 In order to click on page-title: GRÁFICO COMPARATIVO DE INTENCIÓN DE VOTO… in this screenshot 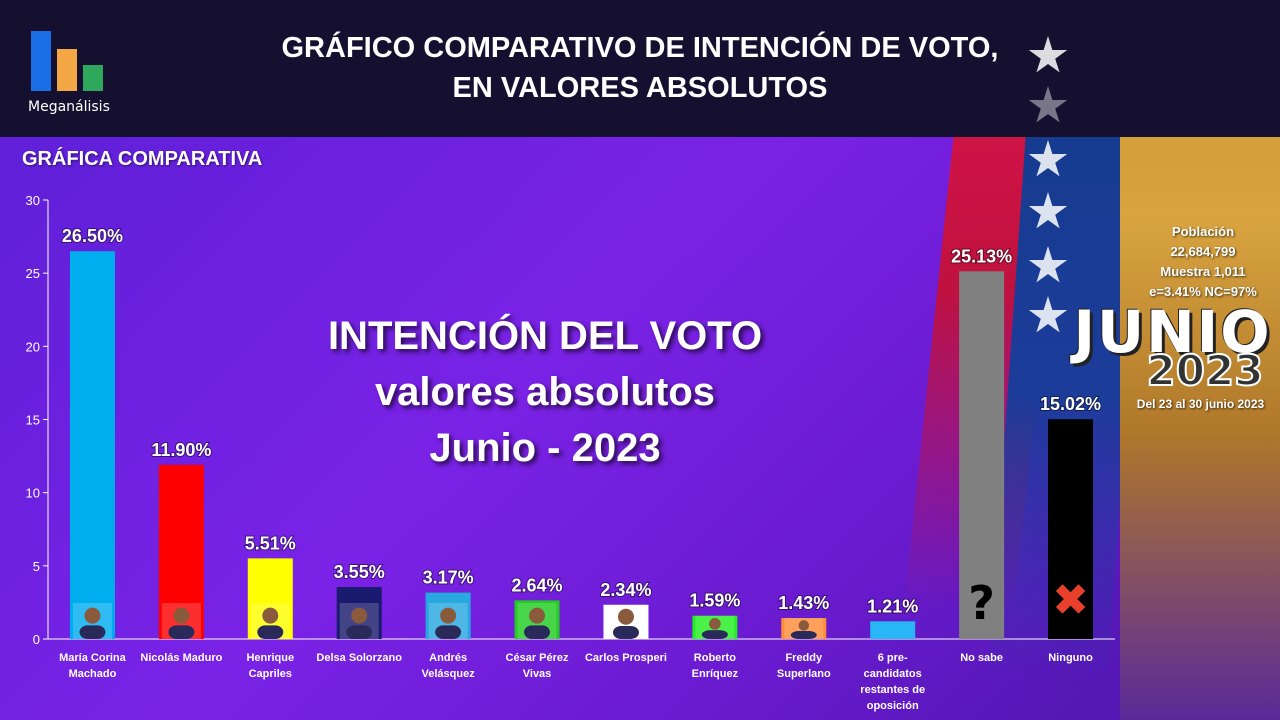, I will do `click(640, 68)`.